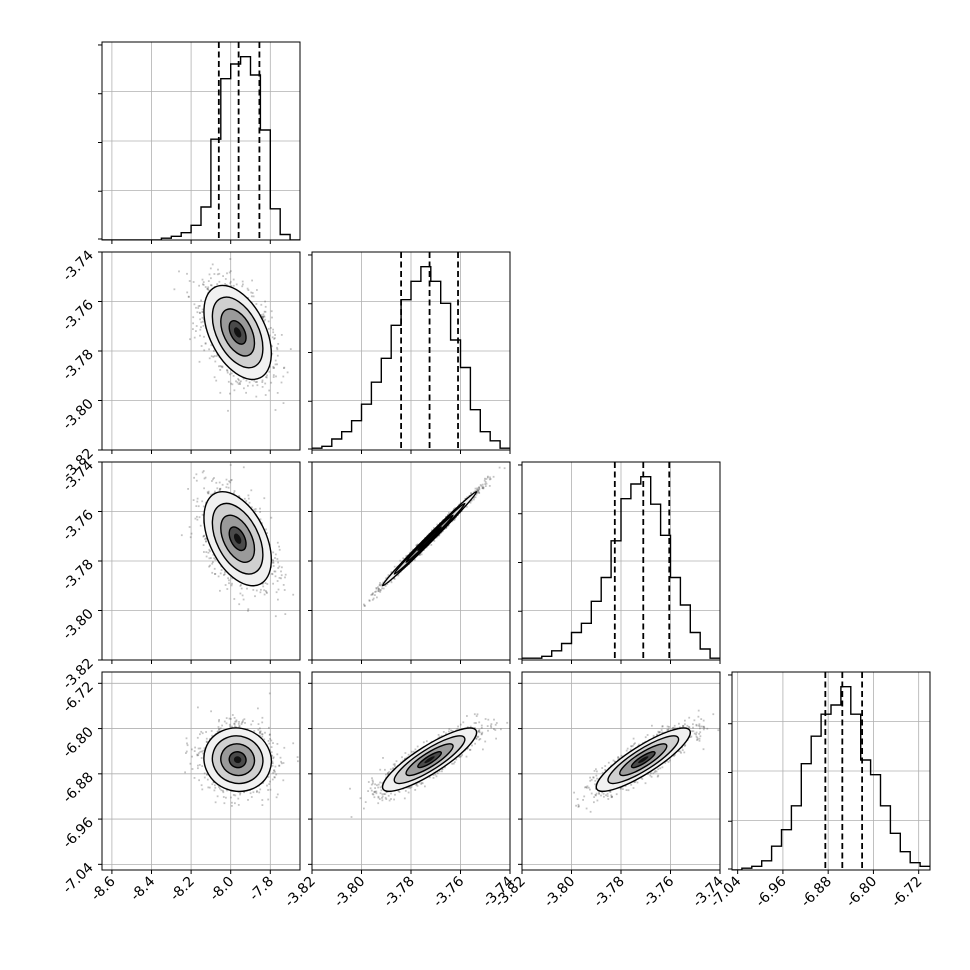 This screenshot has width=970, height=970. Describe the element at coordinates (78, 265) in the screenshot. I see `y-tick-label: -3.74` at that location.